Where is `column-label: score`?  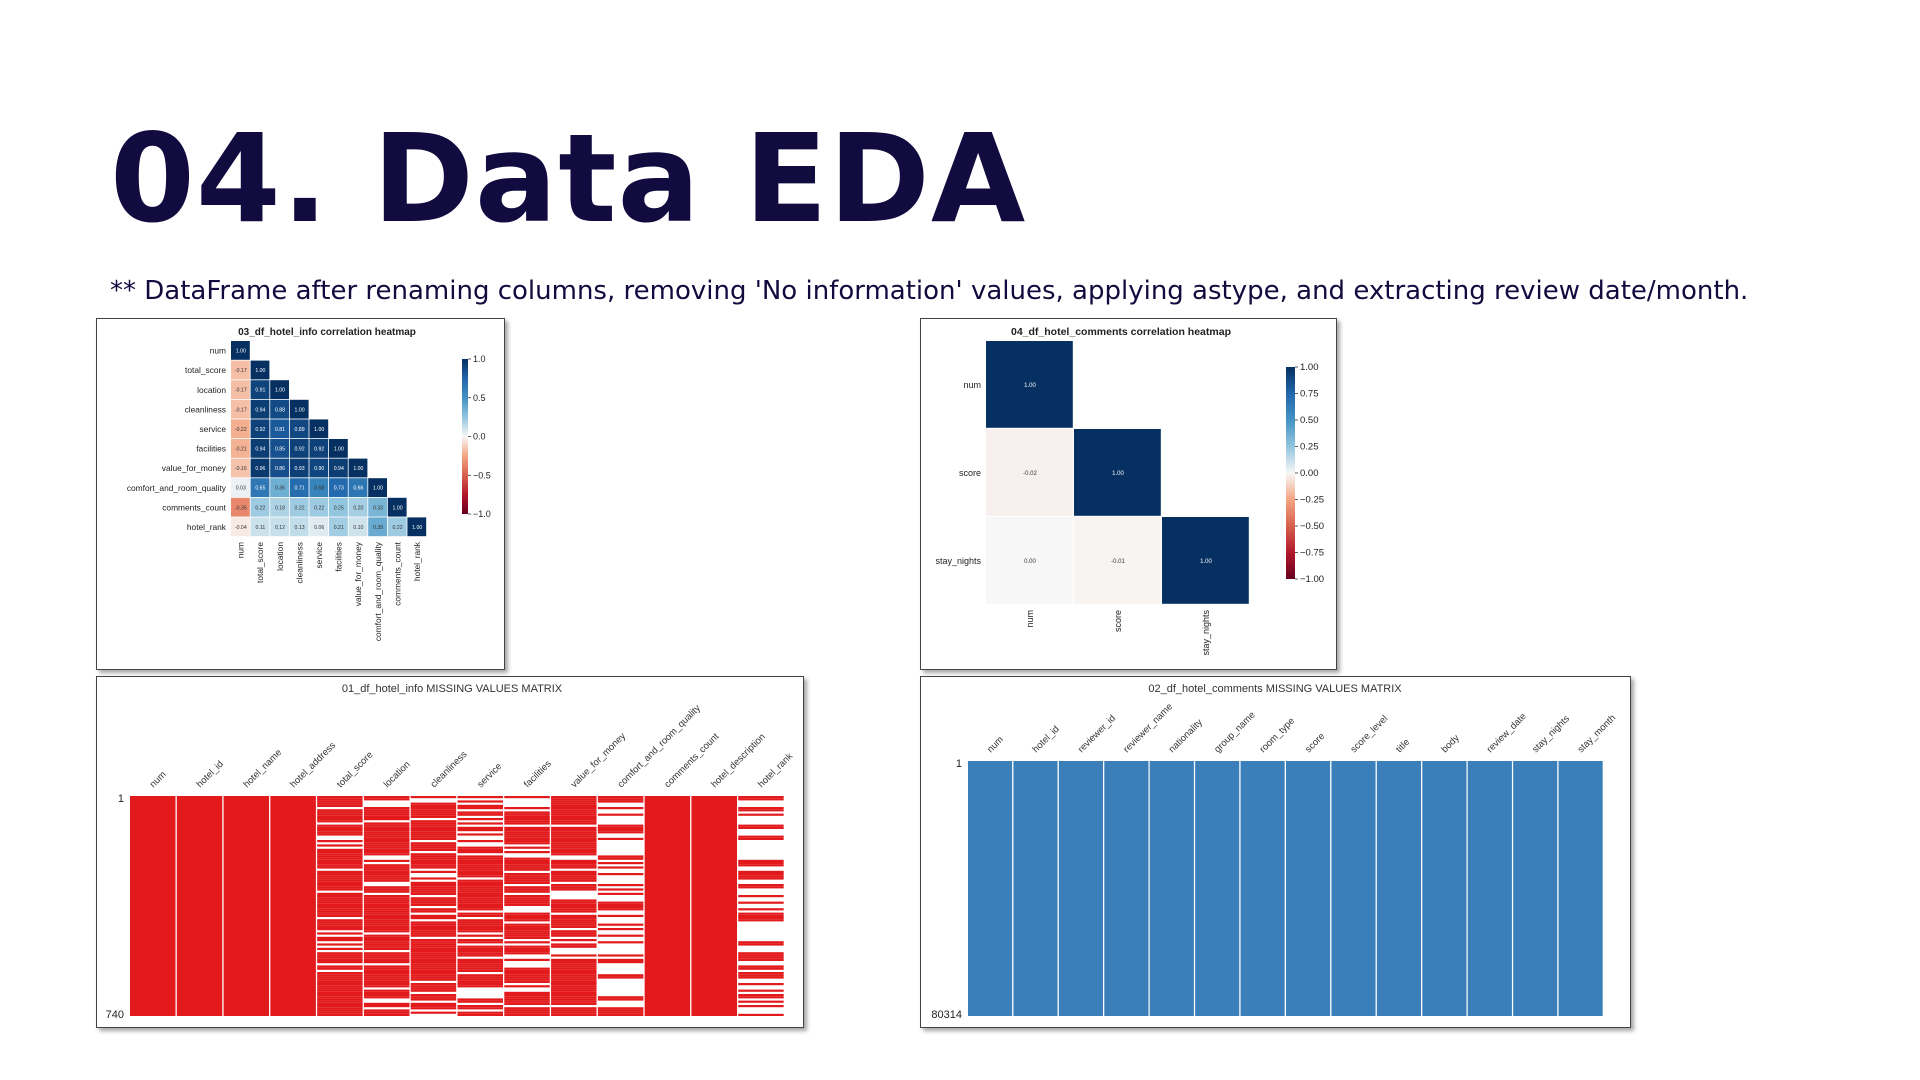 column-label: score is located at coordinates (1315, 743).